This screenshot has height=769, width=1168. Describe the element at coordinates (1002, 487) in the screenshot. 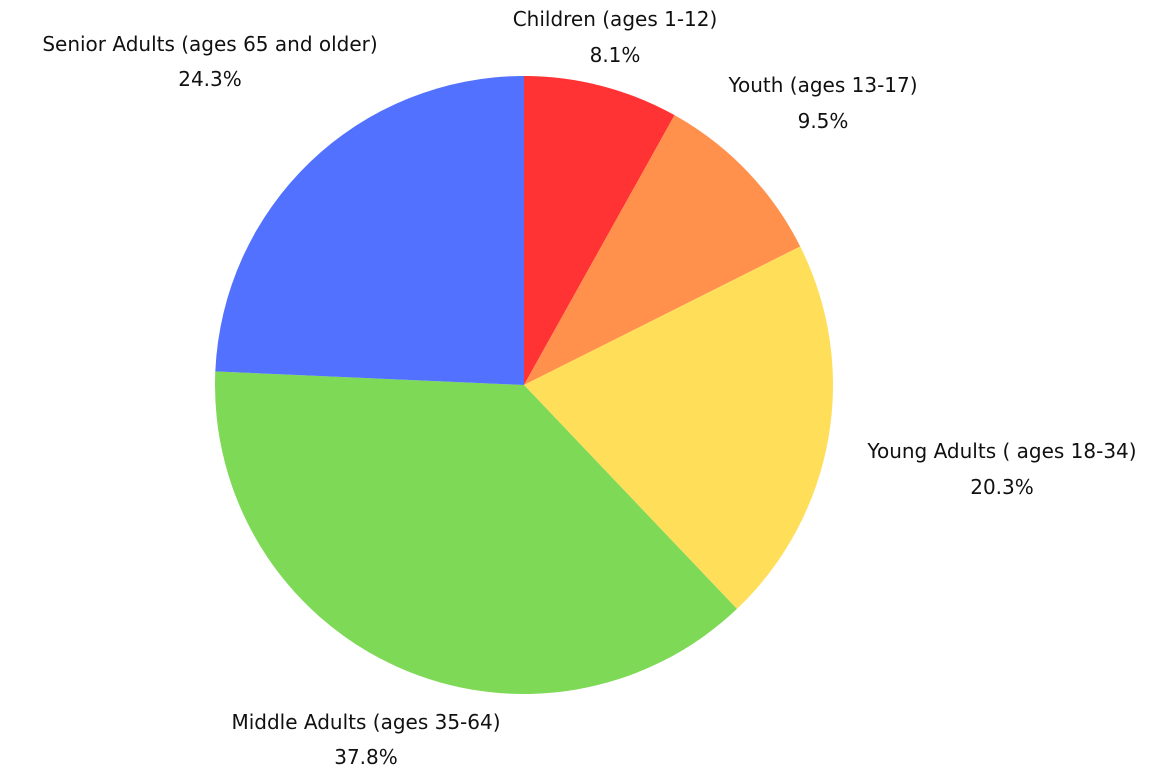

I see `slice-value-label-2: 20.3%` at that location.